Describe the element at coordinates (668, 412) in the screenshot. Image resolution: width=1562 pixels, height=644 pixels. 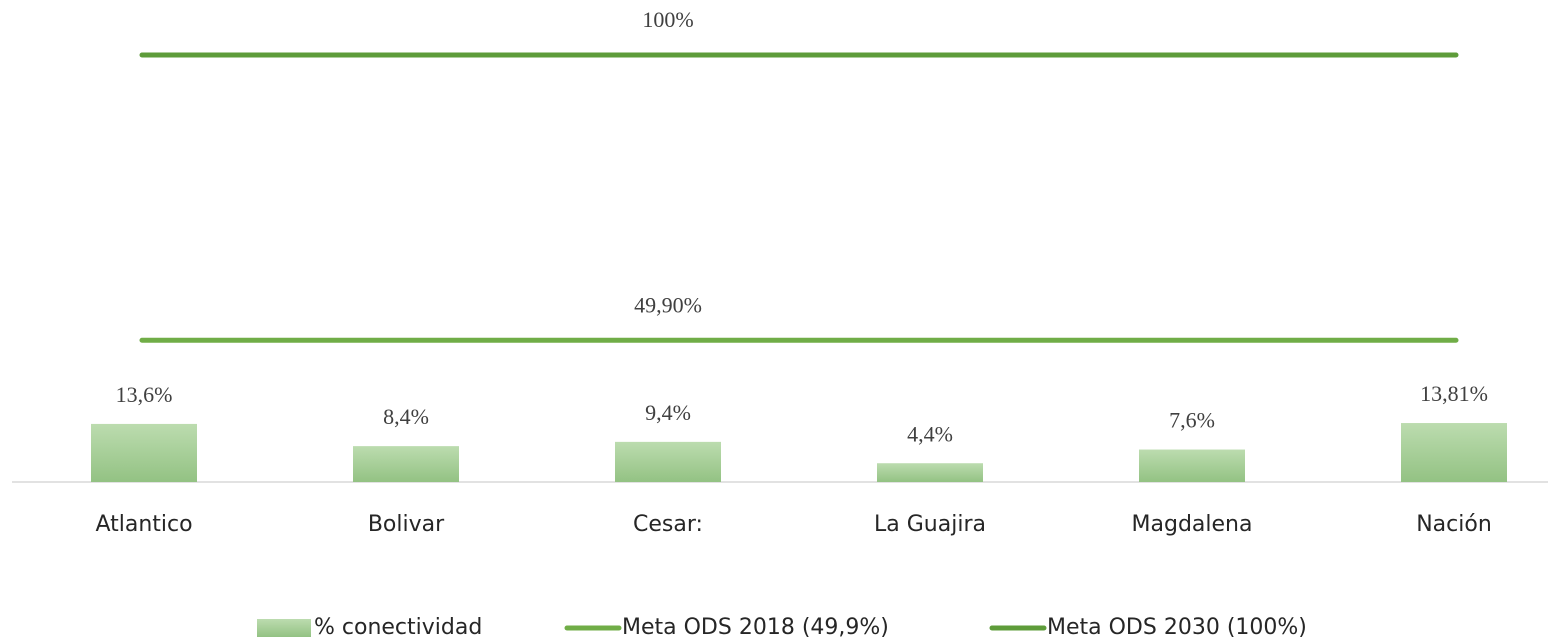
I see `data-label: 9,4%` at that location.